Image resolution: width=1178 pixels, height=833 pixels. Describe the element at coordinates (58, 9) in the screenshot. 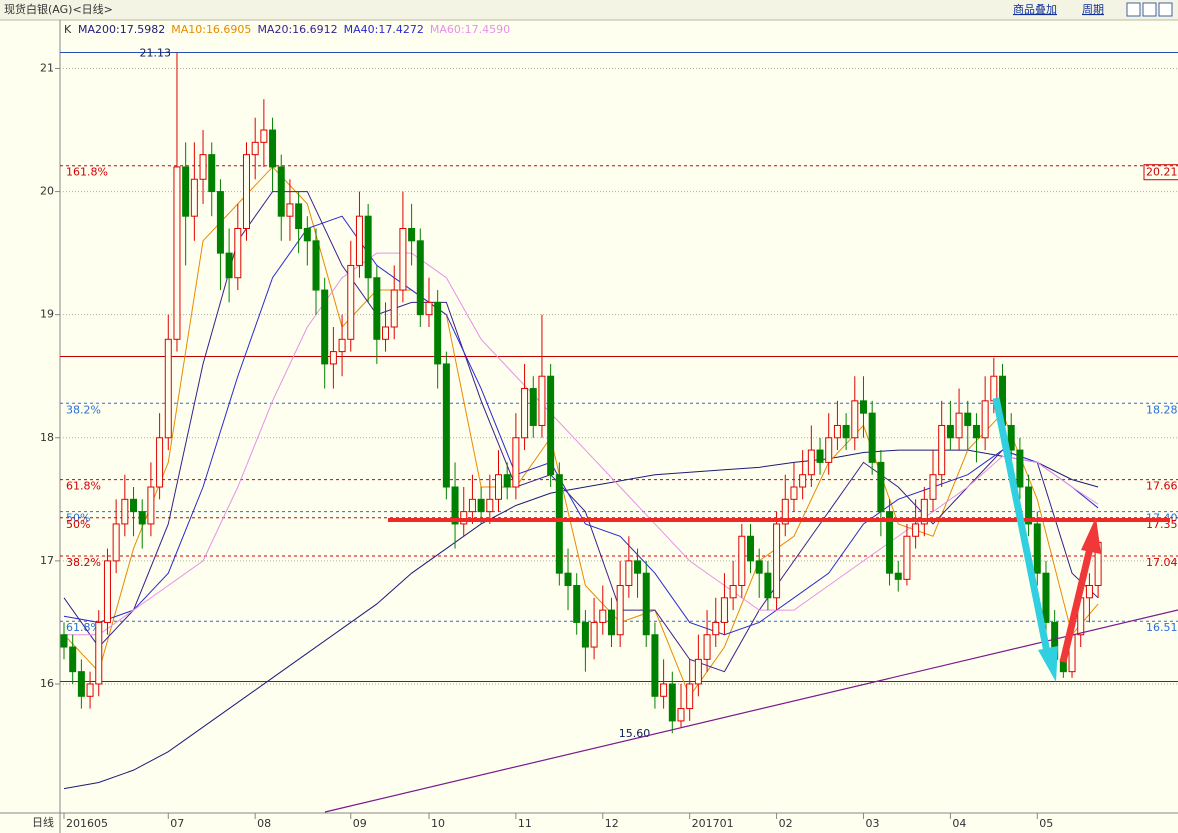

I see `title: 现货白银(AG)<日线>` at that location.